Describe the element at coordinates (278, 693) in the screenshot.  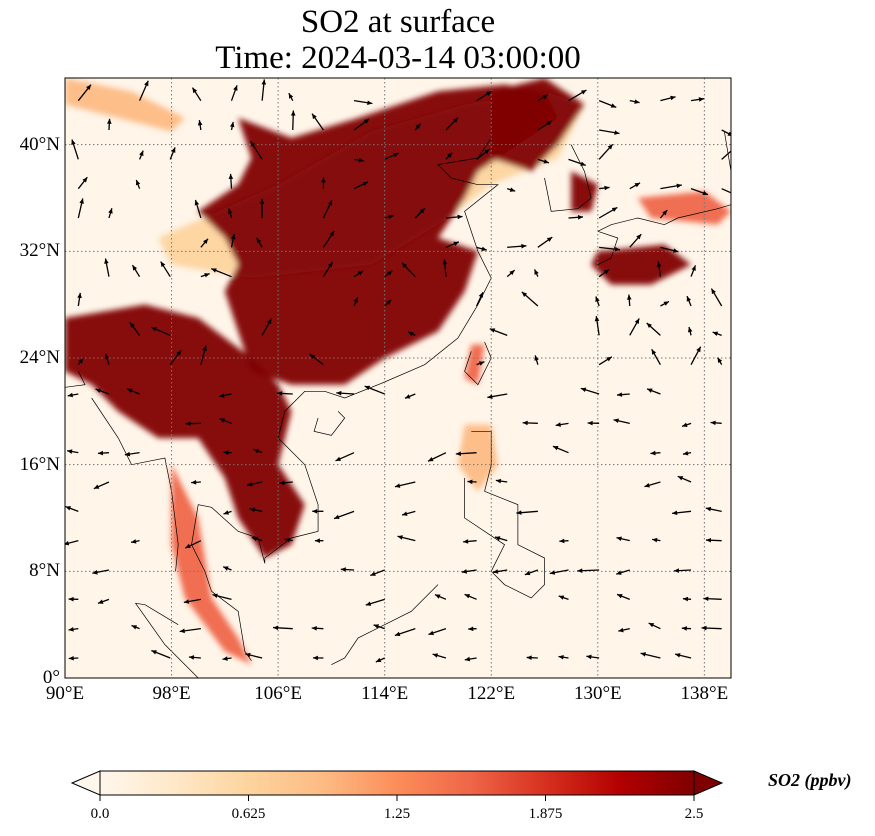
I see `lon-tick-label: 106°E` at that location.